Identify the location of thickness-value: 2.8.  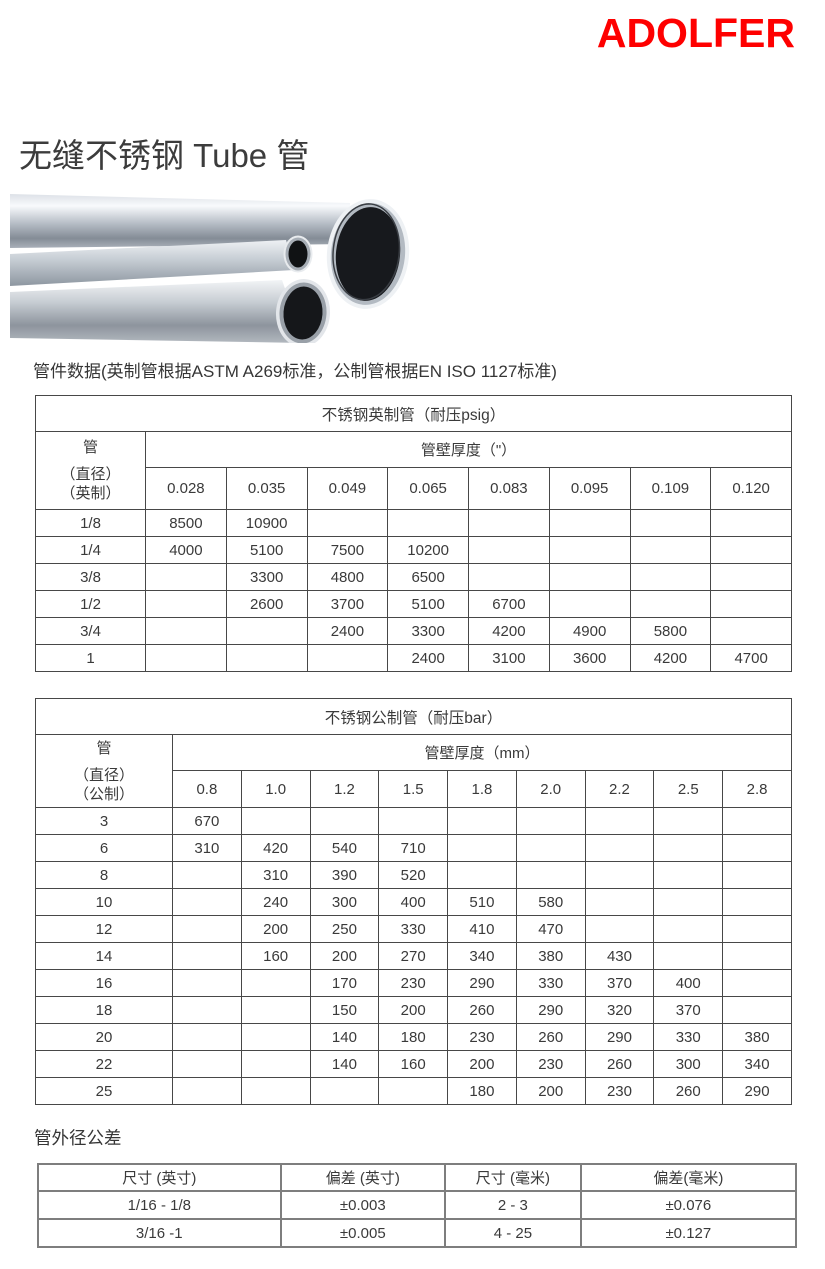
(757, 789).